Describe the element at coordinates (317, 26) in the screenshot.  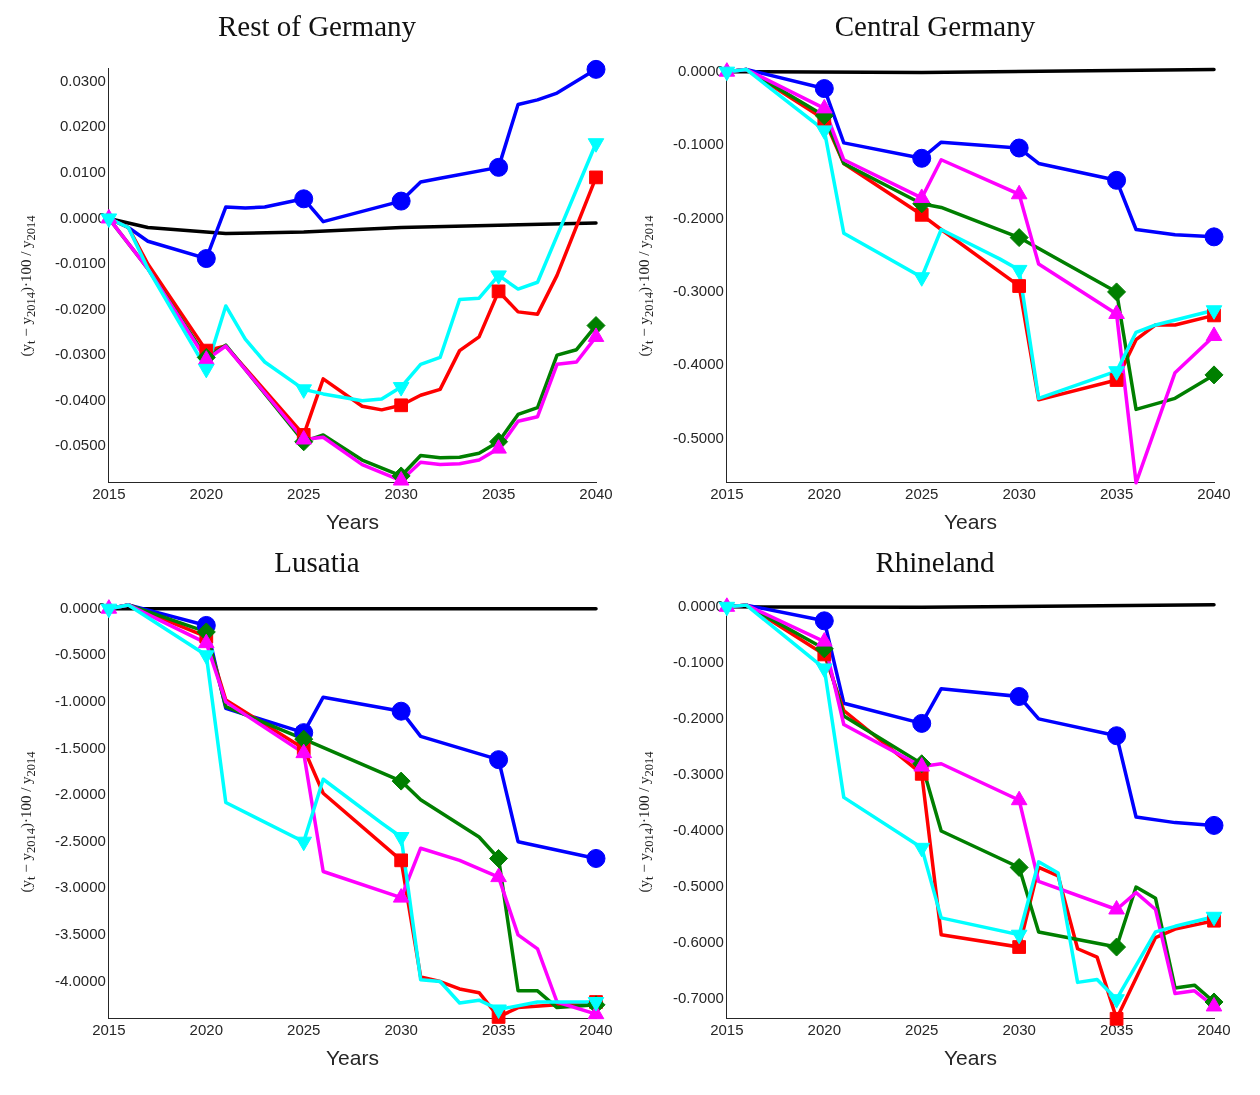
I see `chart-title: Rest of Germany` at that location.